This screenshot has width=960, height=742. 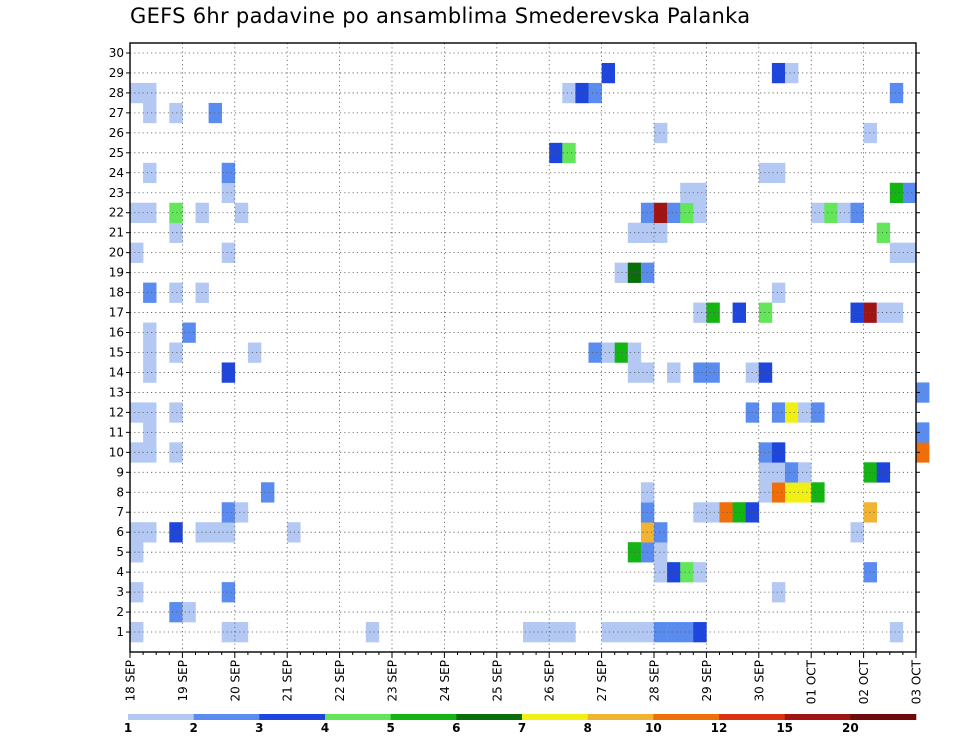 What do you see at coordinates (183, 681) in the screenshot?
I see `x-tick-label: 19 SEP` at bounding box center [183, 681].